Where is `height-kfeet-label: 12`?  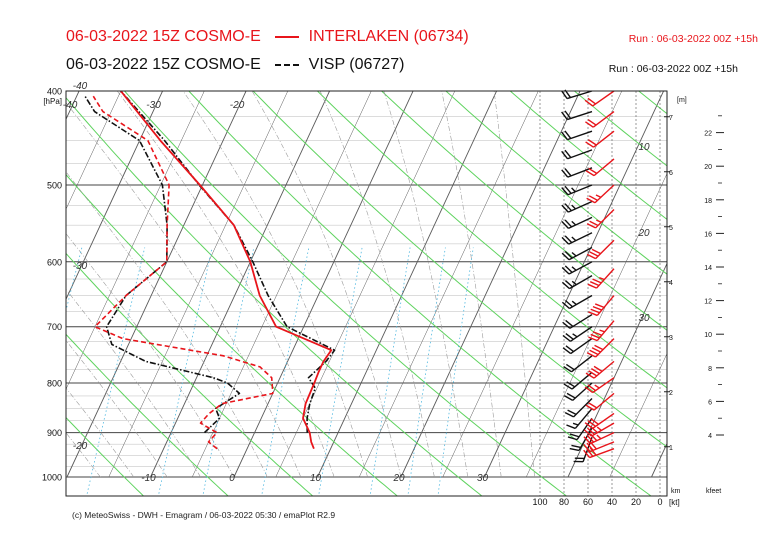 height-kfeet-label: 12 is located at coordinates (708, 302).